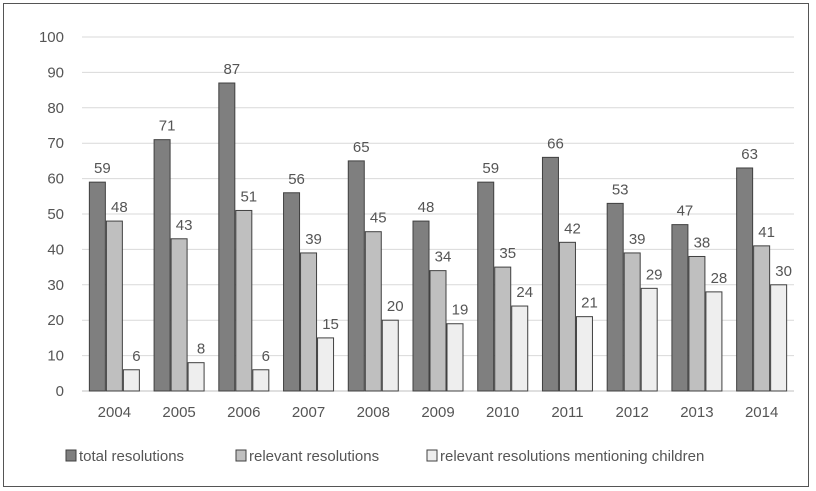 The width and height of the screenshot is (816, 491). I want to click on x-tick-label: 2007, so click(308, 412).